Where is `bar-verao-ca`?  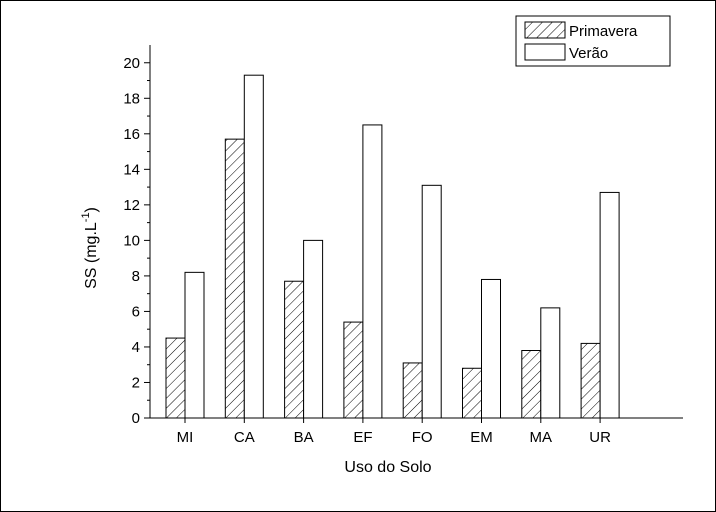 bar-verao-ca is located at coordinates (253, 246).